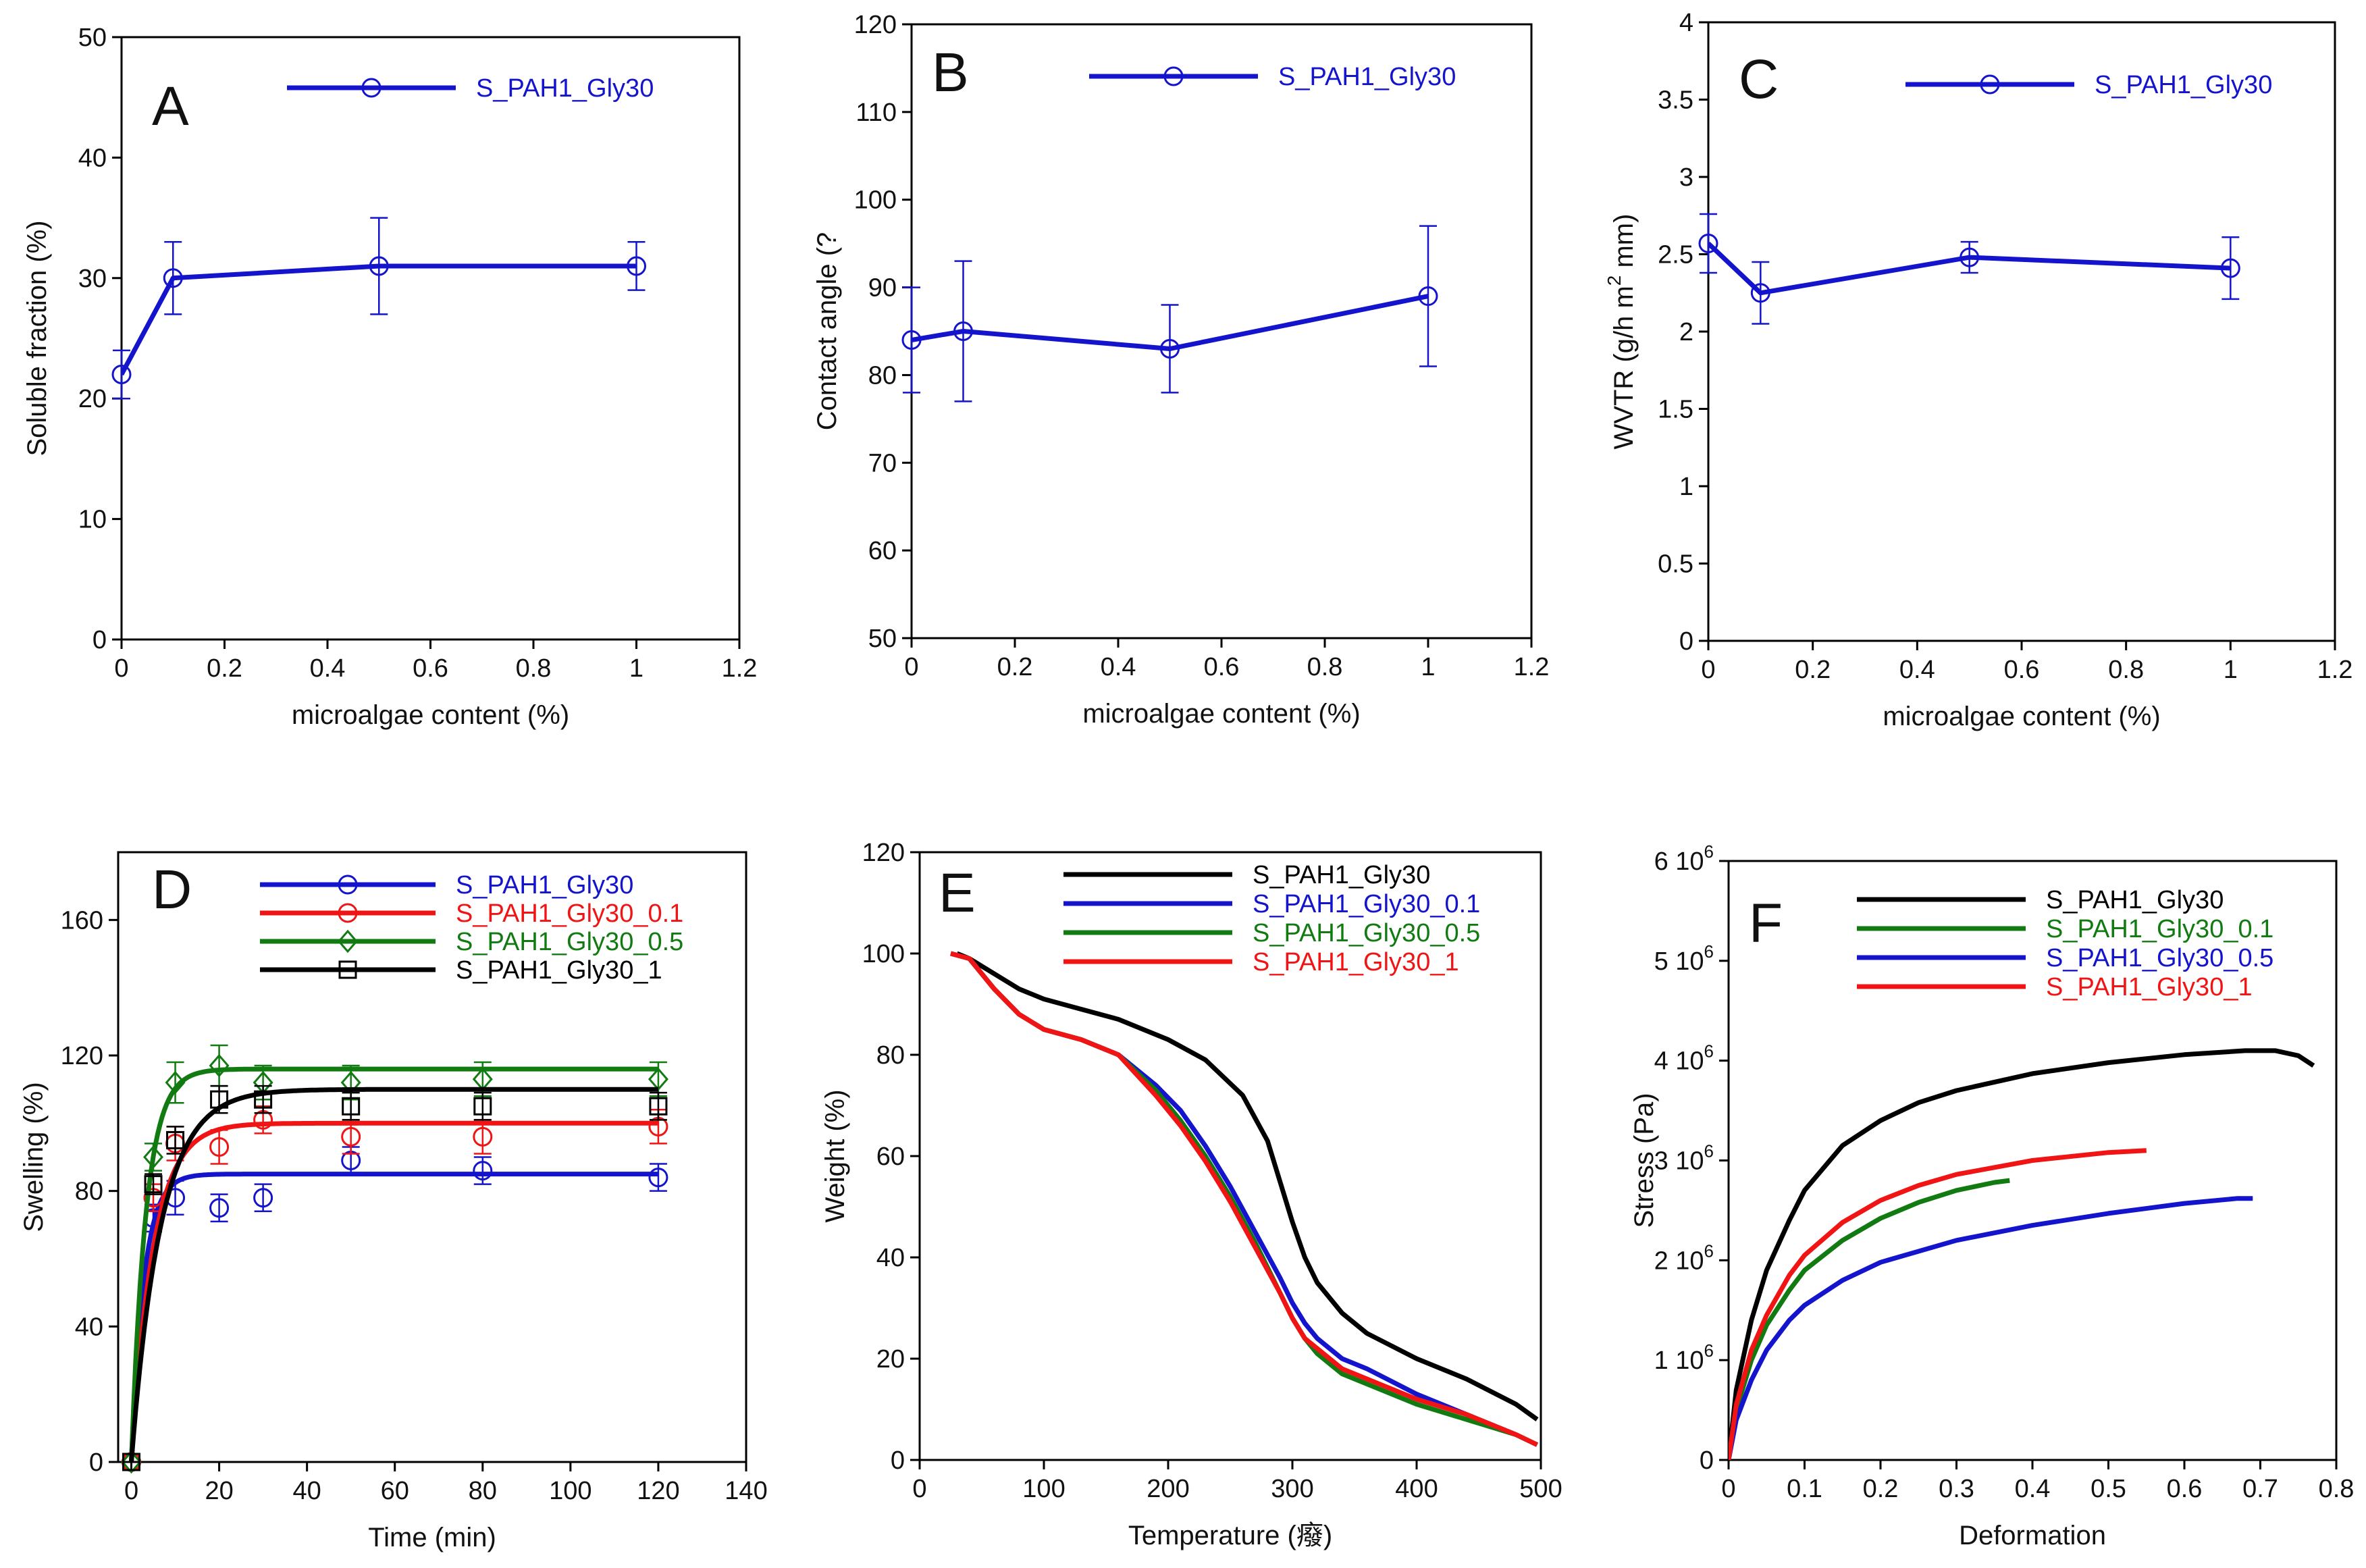  I want to click on y-axis-title: Contact angle (?, so click(827, 331).